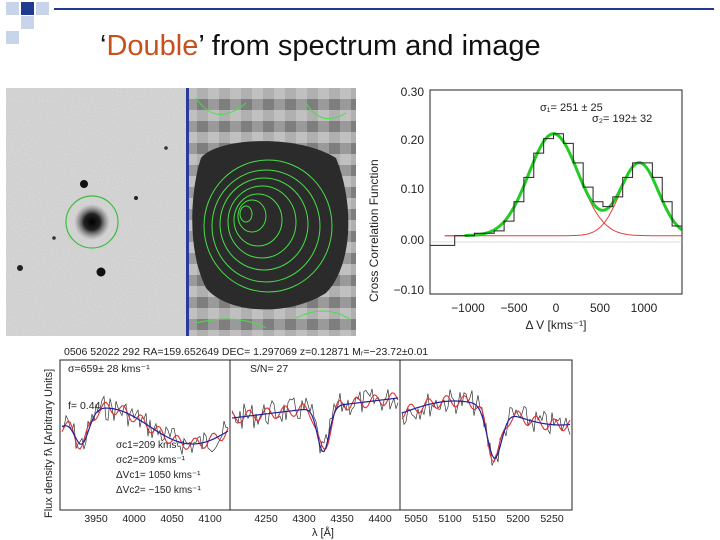  I want to click on spectrum-param: ΔVc1= 1050 kms⁻¹, so click(158, 475).